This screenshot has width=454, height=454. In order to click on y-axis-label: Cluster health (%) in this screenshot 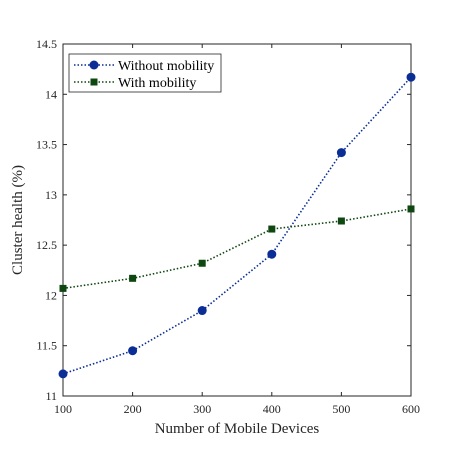, I will do `click(18, 220)`.